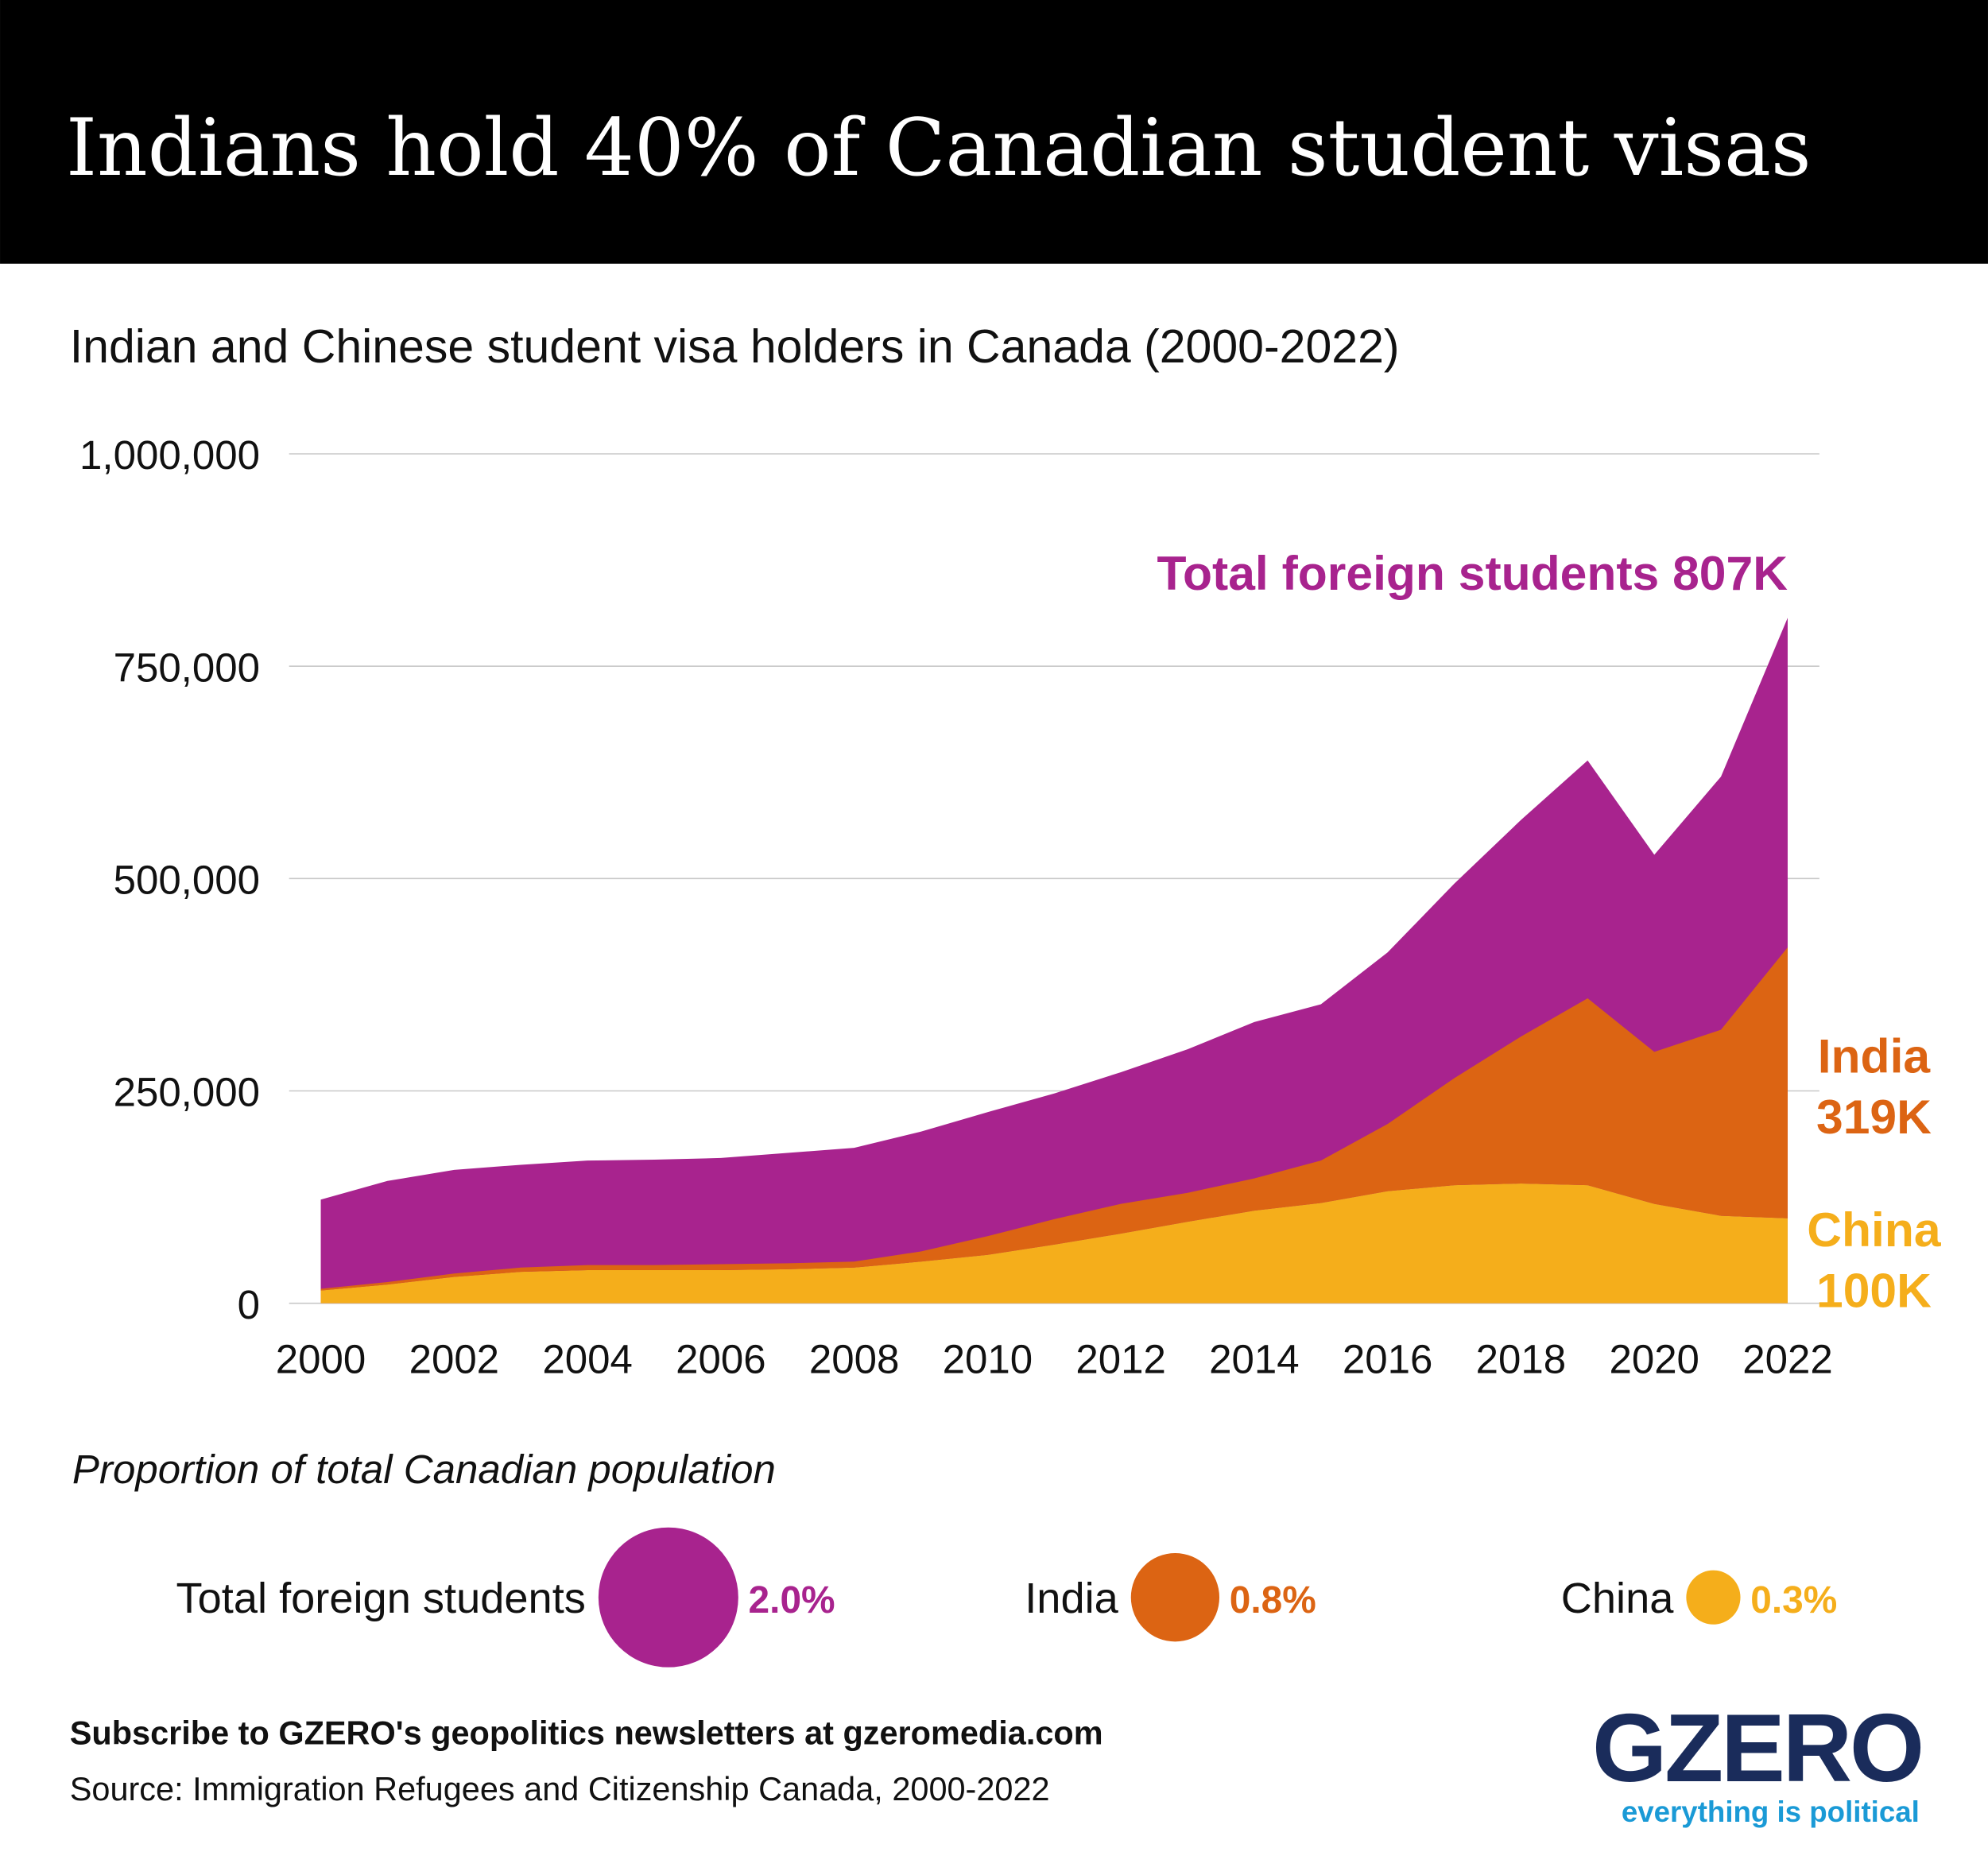  What do you see at coordinates (1794, 1600) in the screenshot?
I see `legend-value: 0.3%` at bounding box center [1794, 1600].